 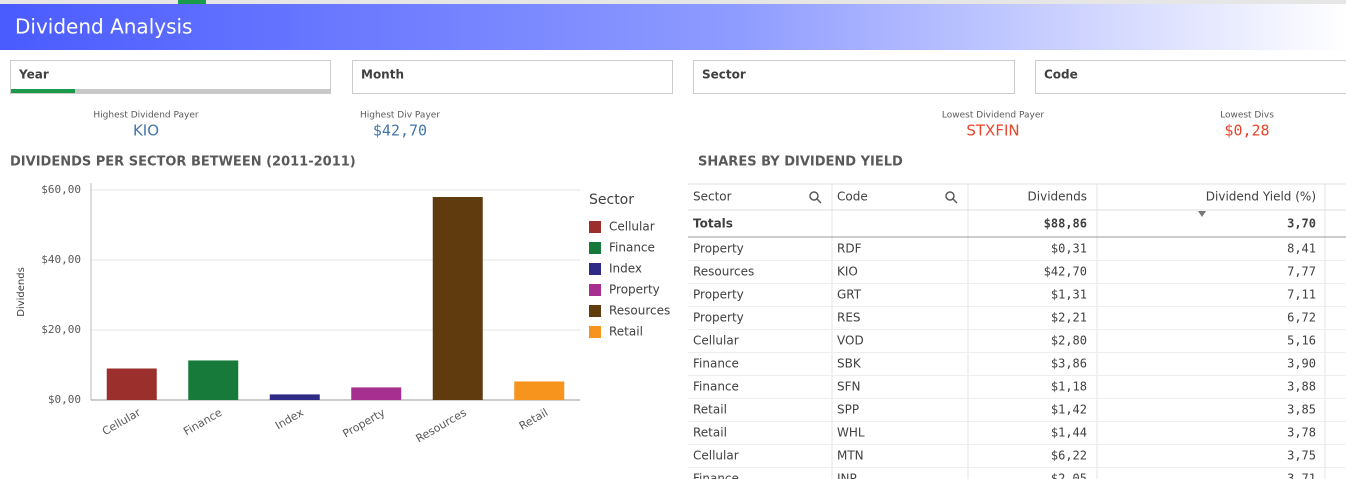 What do you see at coordinates (1069, 318) in the screenshot?
I see `table-cell: $2,21` at bounding box center [1069, 318].